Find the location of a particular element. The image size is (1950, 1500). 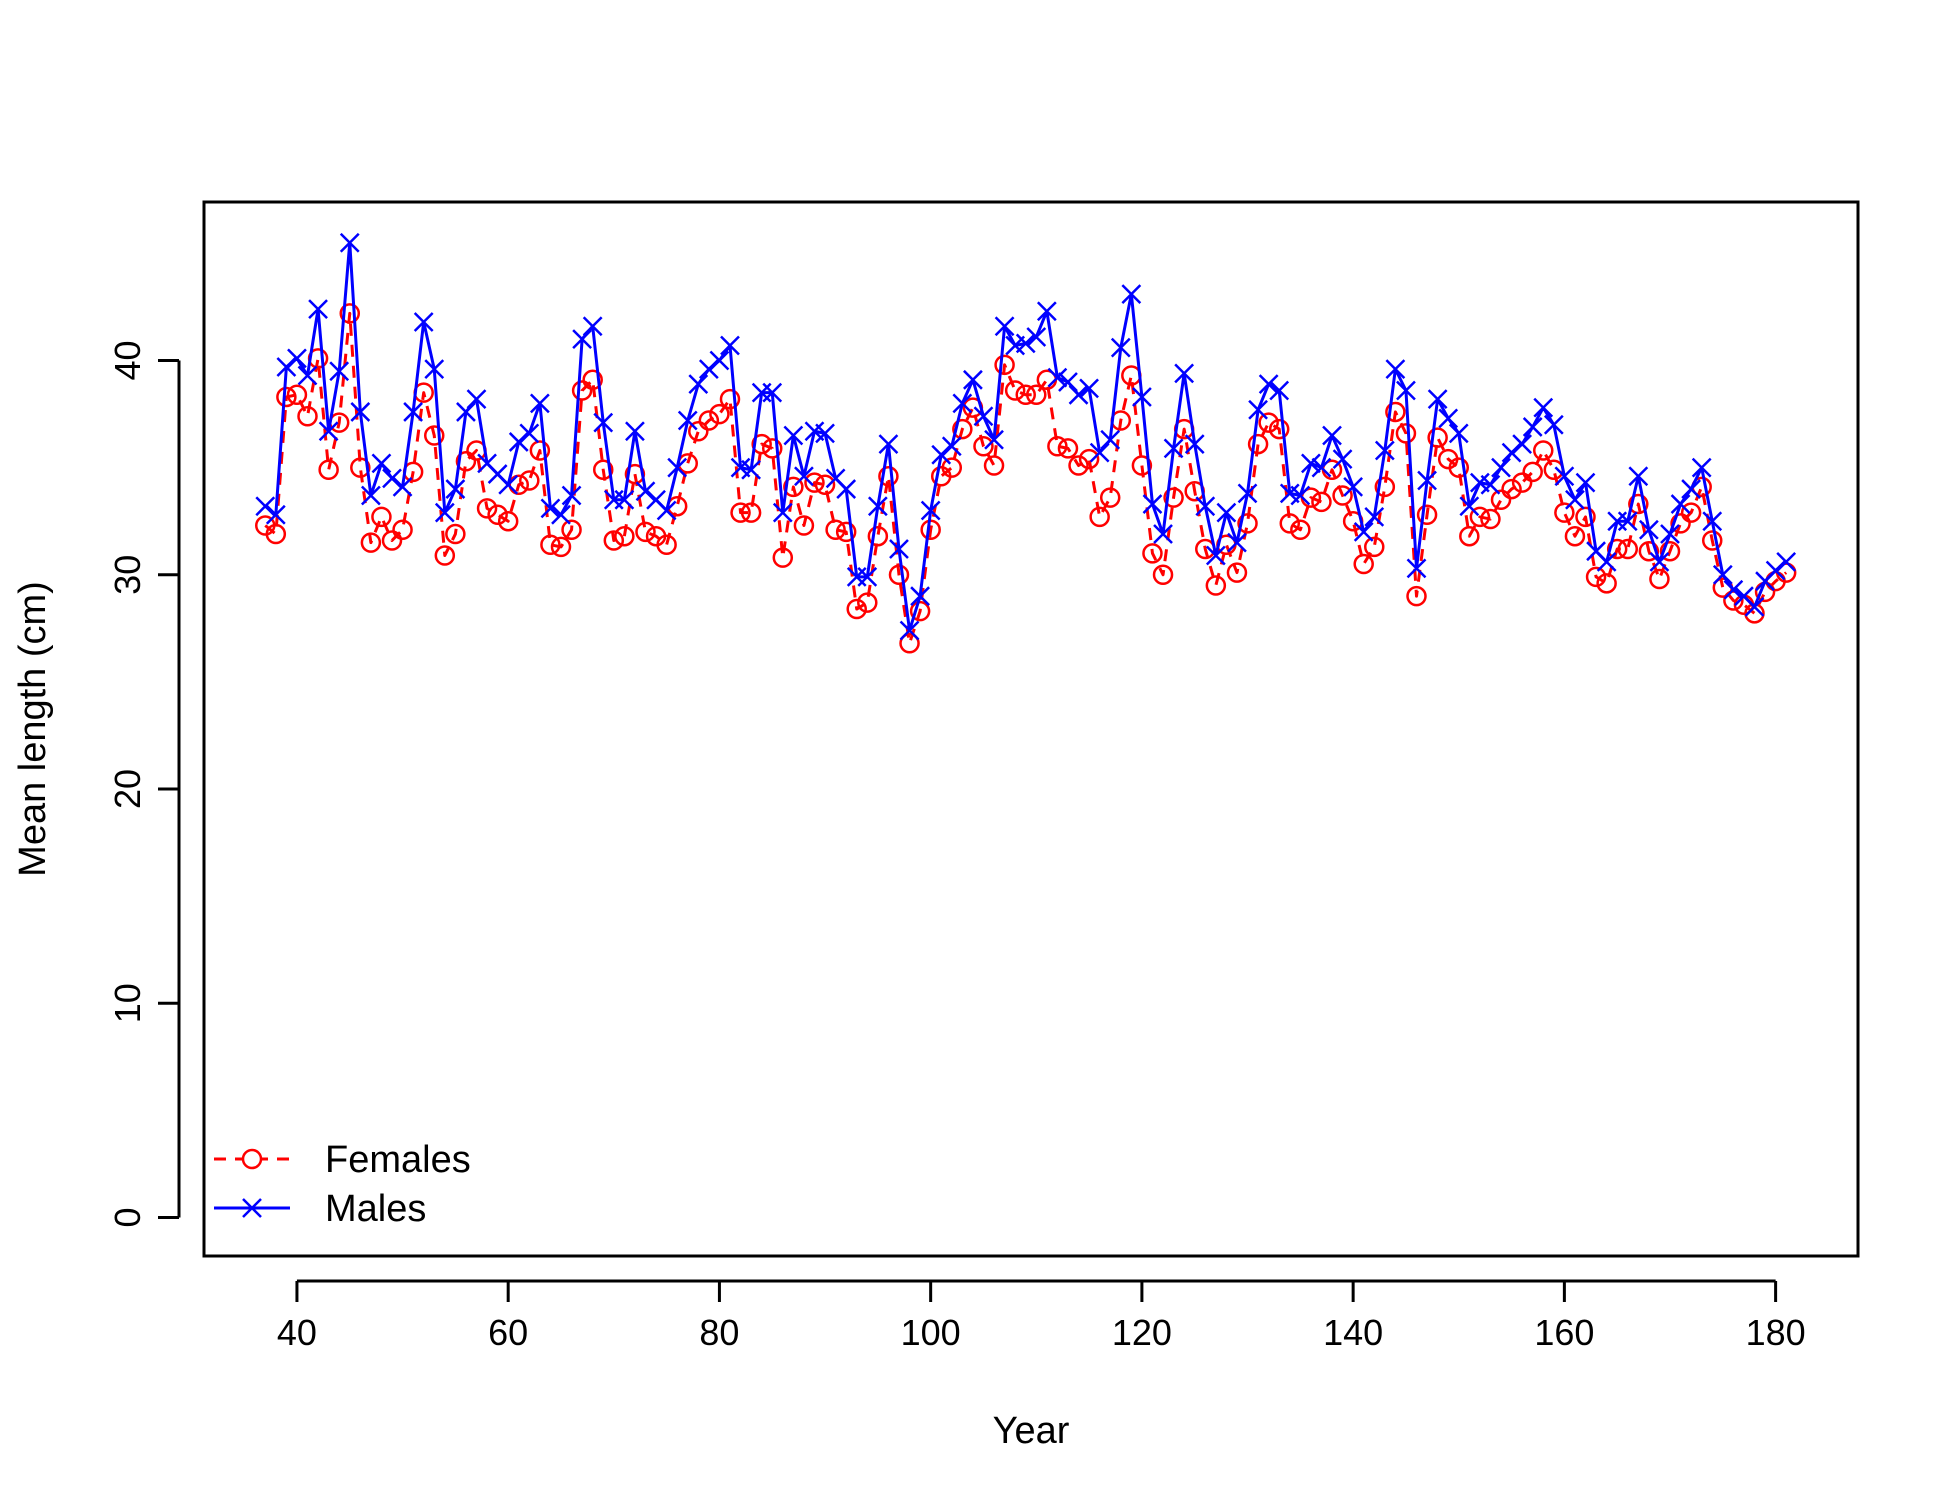

legend-item-females: Females is located at coordinates (342, 1160).